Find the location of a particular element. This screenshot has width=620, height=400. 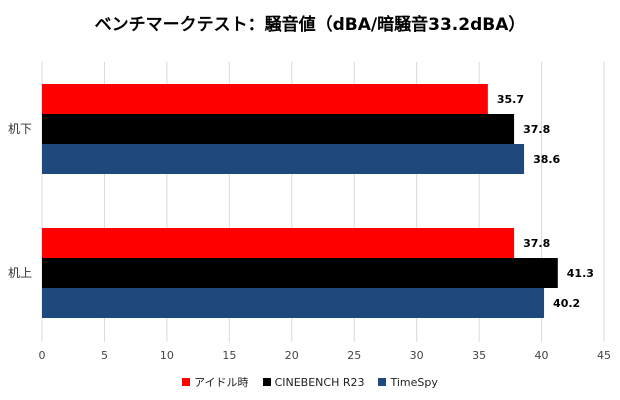

legend-label: CINEBENCH R23 is located at coordinates (319, 382).